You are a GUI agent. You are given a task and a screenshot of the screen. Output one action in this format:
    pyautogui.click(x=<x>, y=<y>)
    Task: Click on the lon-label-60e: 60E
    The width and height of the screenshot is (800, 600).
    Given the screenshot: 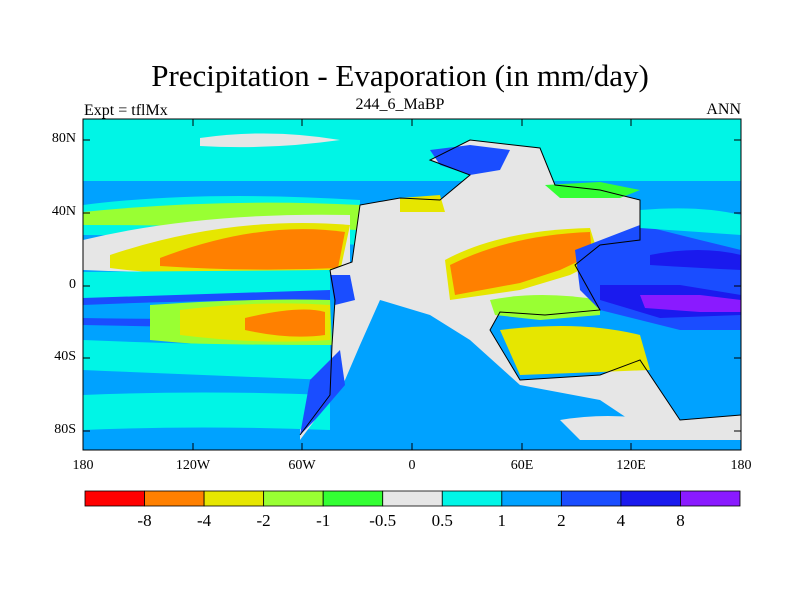 What is the action you would take?
    pyautogui.click(x=522, y=465)
    